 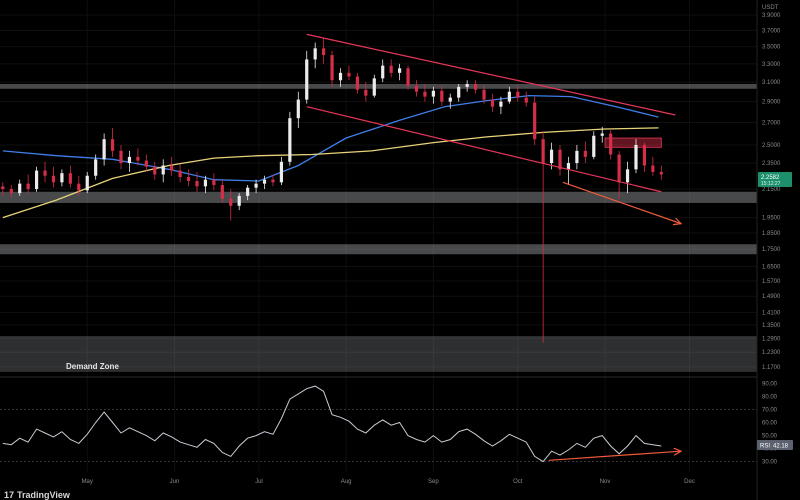 I want to click on channel-lower-line, so click(x=484, y=149).